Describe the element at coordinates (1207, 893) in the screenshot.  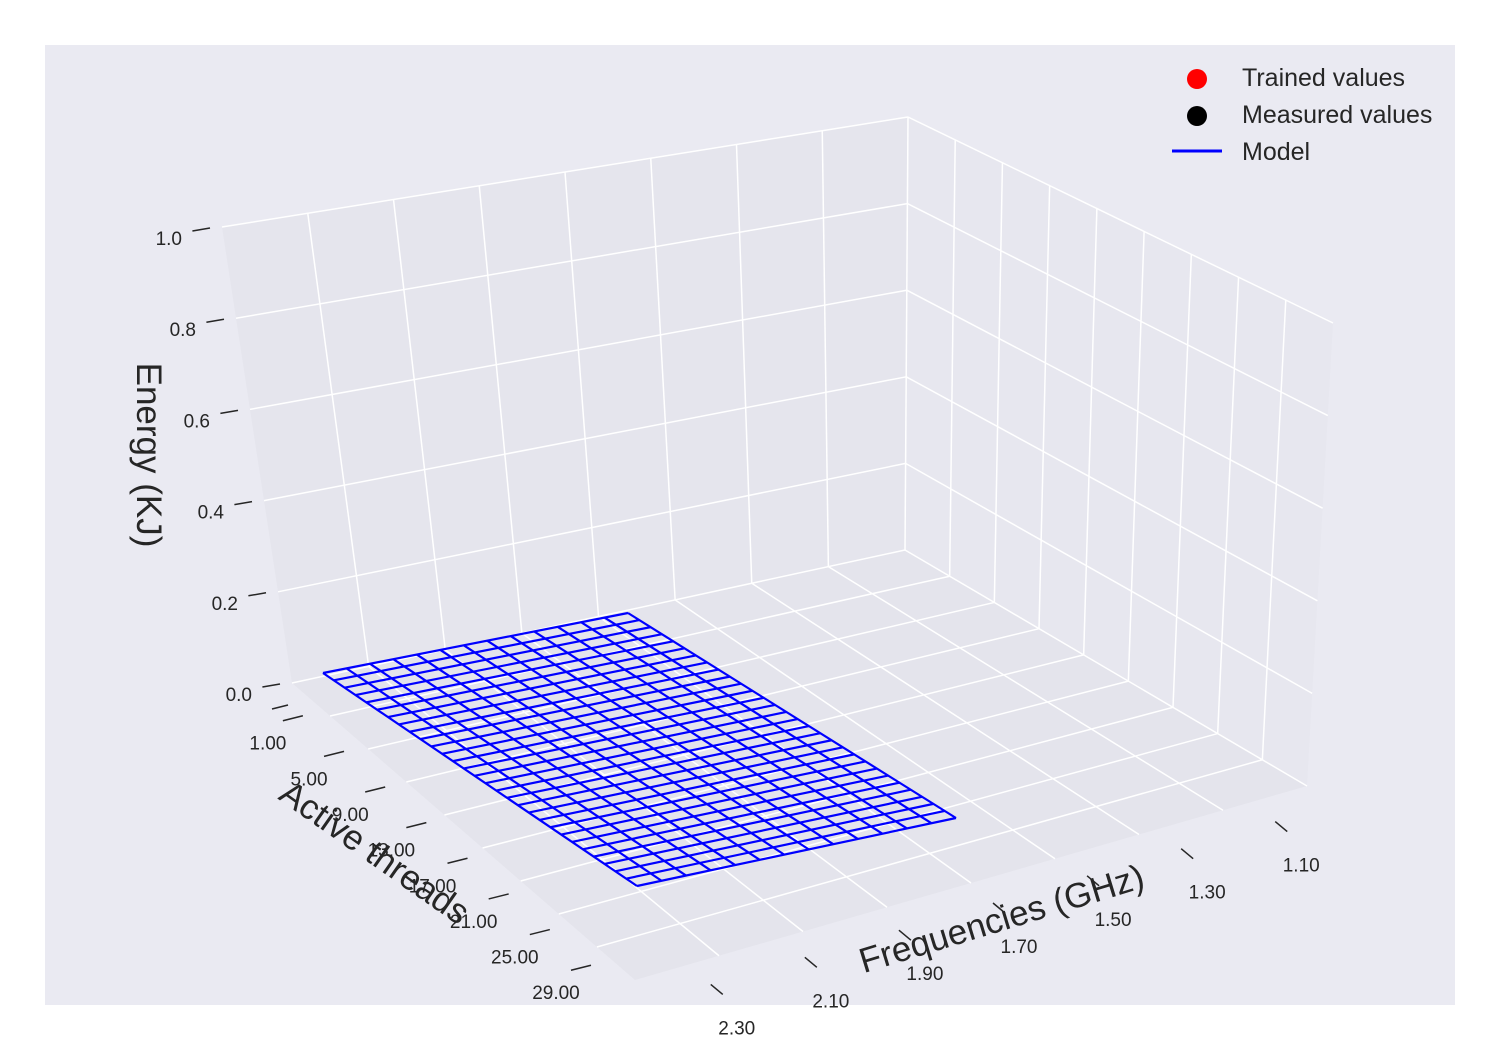
I see `frequency-tick-label: 1.30` at that location.